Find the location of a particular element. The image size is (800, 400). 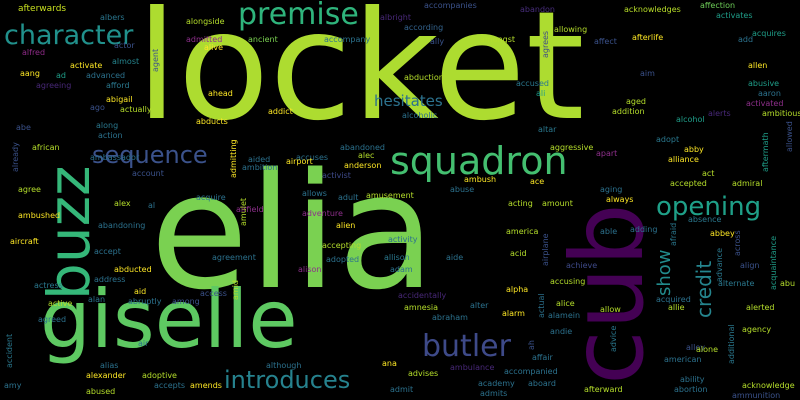

word-alerted: alerted is located at coordinates (760, 307).